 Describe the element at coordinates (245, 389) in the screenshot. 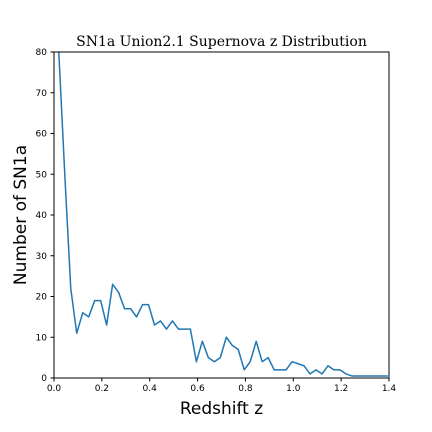

I see `x-tick-label: 0.8` at that location.